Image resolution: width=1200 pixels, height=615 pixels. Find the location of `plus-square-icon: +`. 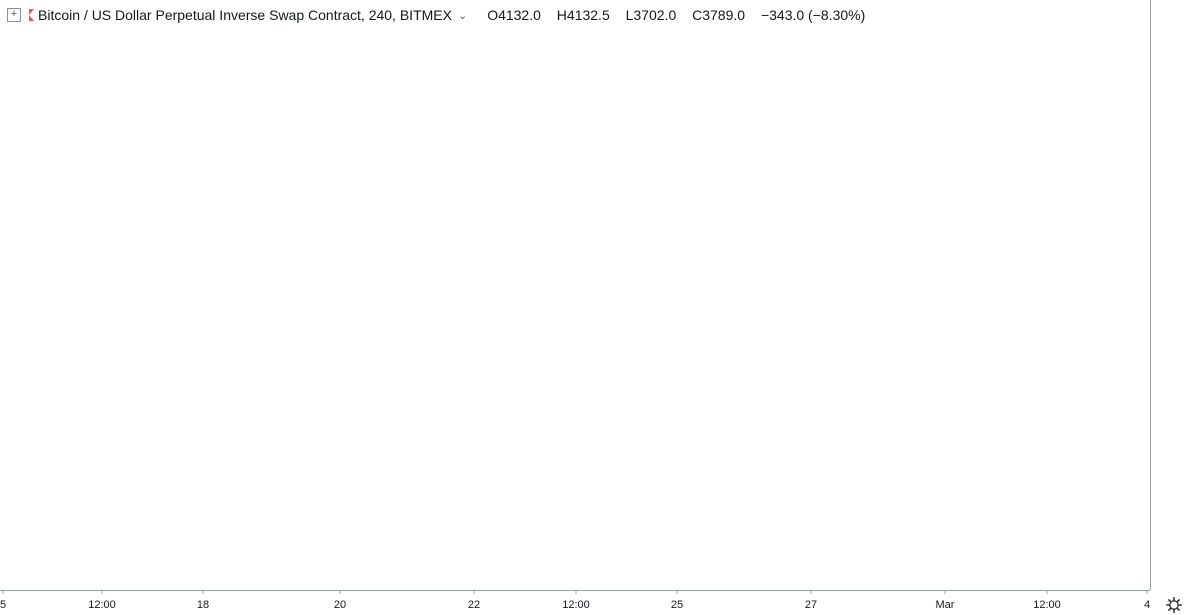

plus-square-icon: + is located at coordinates (14, 15).